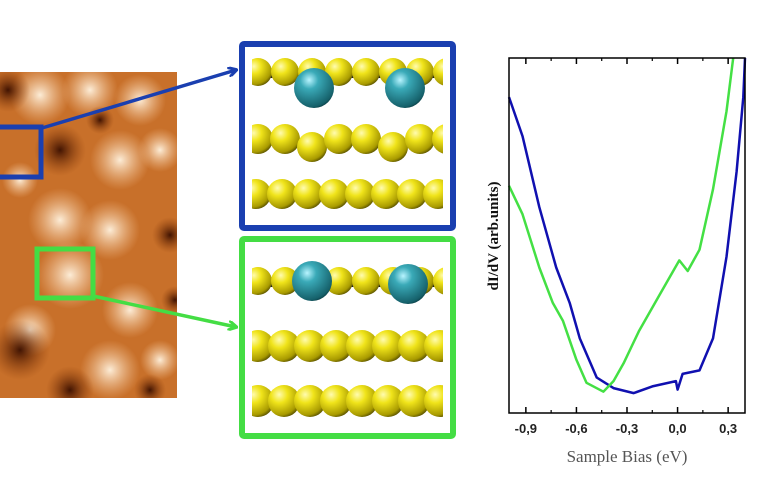  Describe the element at coordinates (22, 152) in the screenshot. I see `blue-region-marker` at that location.